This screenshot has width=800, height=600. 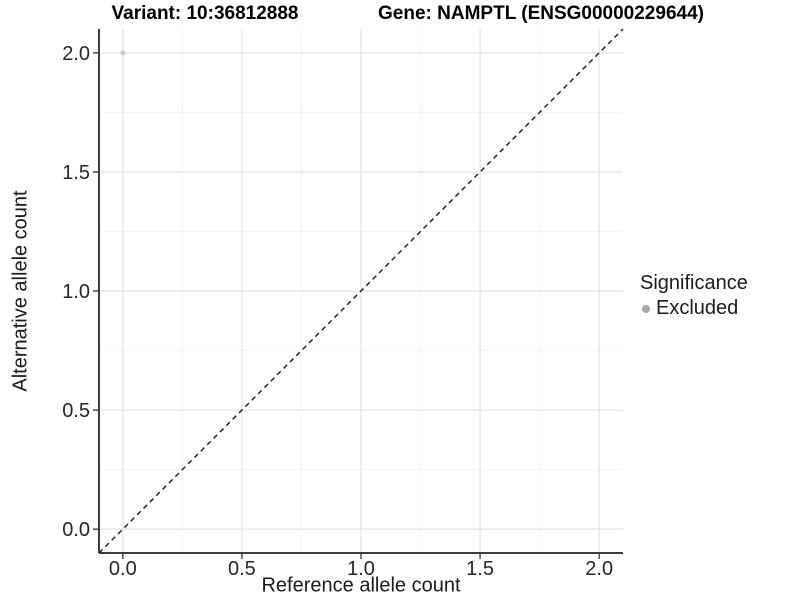 I want to click on legend-point-icon, so click(x=646, y=308).